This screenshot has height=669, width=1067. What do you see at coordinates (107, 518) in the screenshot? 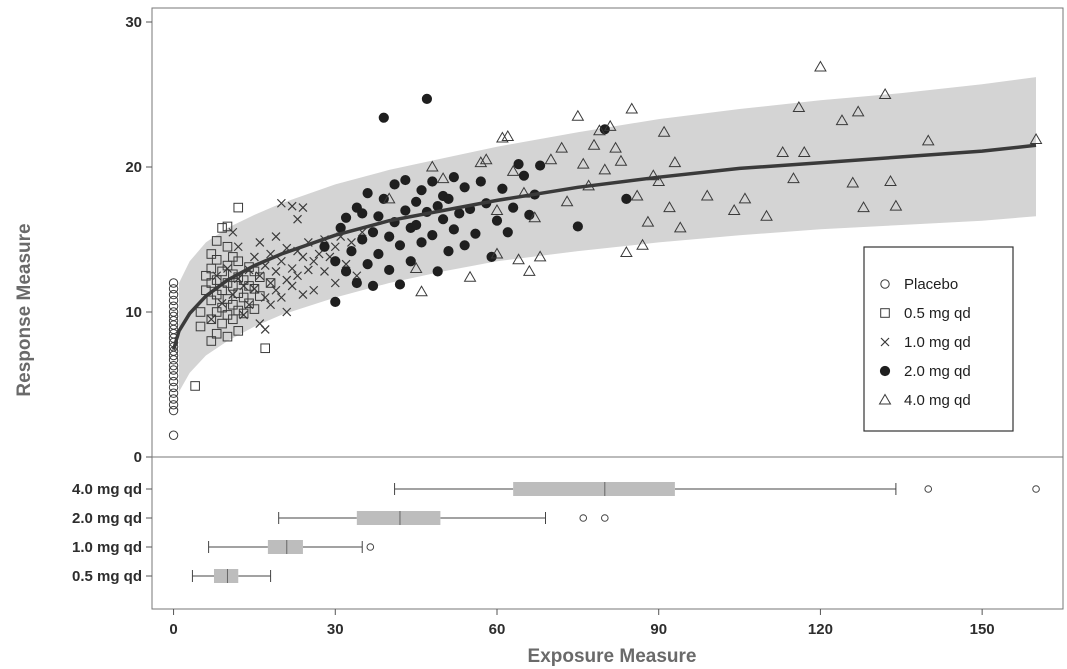
I see `box-category-label: 2.0 mg qd` at bounding box center [107, 518].